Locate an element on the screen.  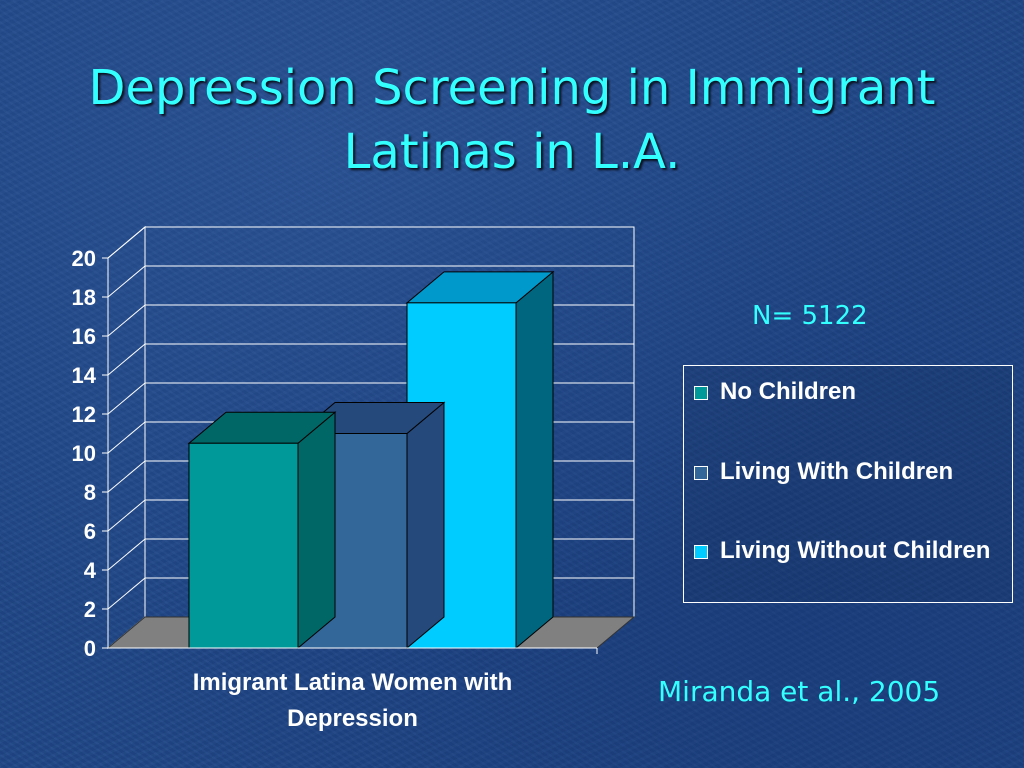
slide-title-line-2: Latinas in L.A. is located at coordinates (512, 152).